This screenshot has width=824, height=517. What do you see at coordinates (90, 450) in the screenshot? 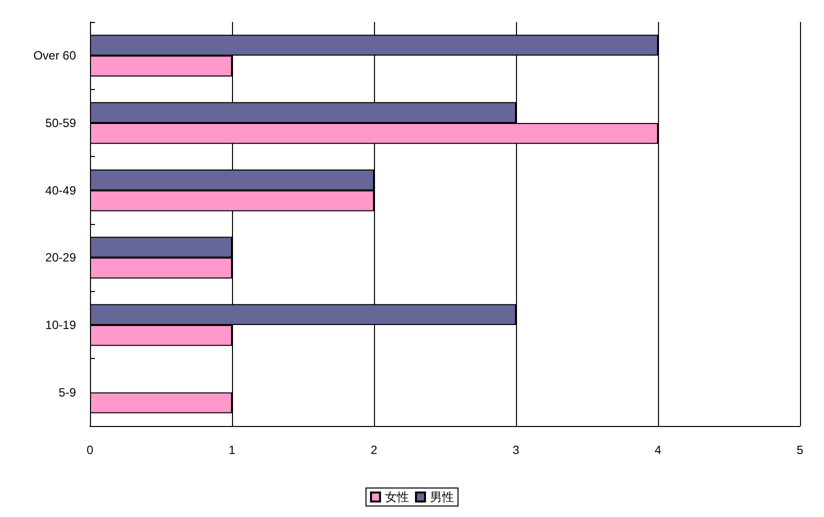
I see `x-tick-label: 0` at bounding box center [90, 450].